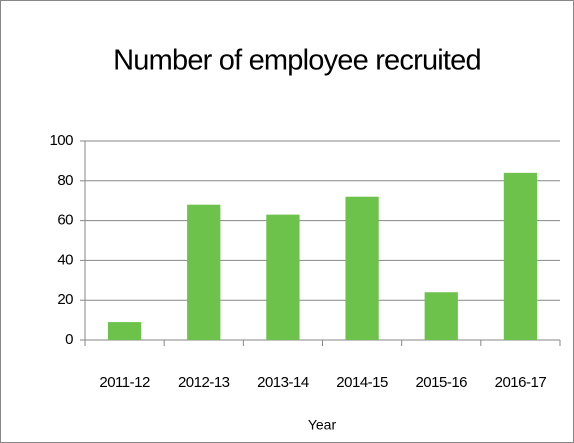 The image size is (574, 443). What do you see at coordinates (65, 299) in the screenshot?
I see `y-tick-label: 20` at bounding box center [65, 299].